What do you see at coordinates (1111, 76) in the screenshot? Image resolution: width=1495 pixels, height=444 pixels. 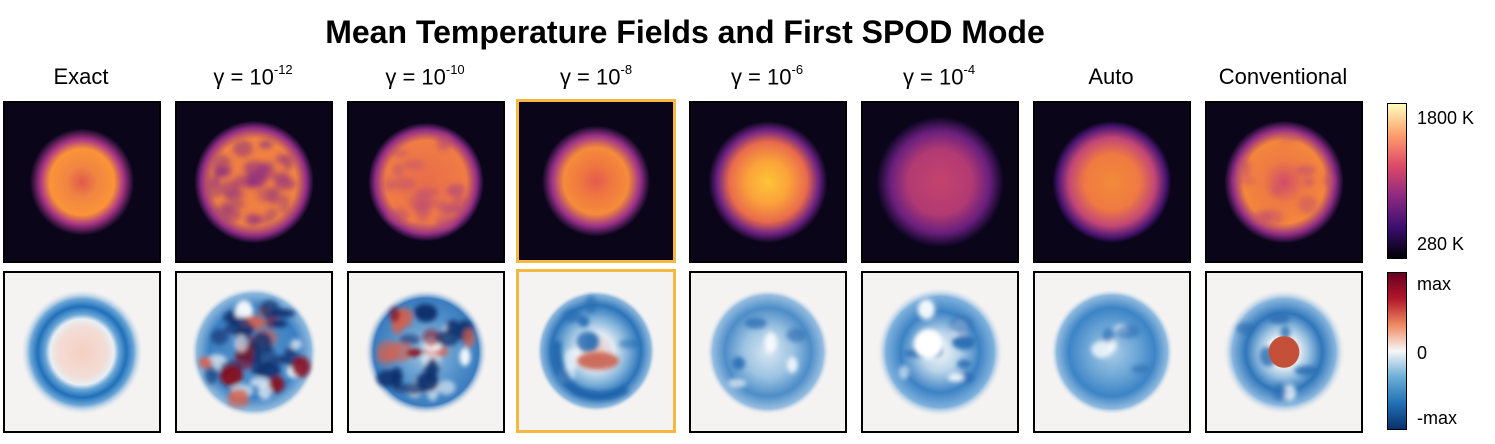 I see `column-header: Auto` at bounding box center [1111, 76].